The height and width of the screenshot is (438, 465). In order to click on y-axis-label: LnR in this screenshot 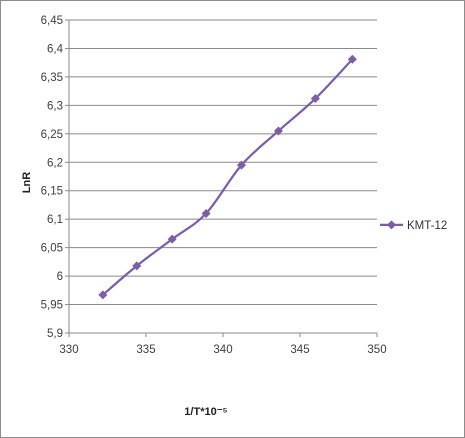, I will do `click(27, 182)`.